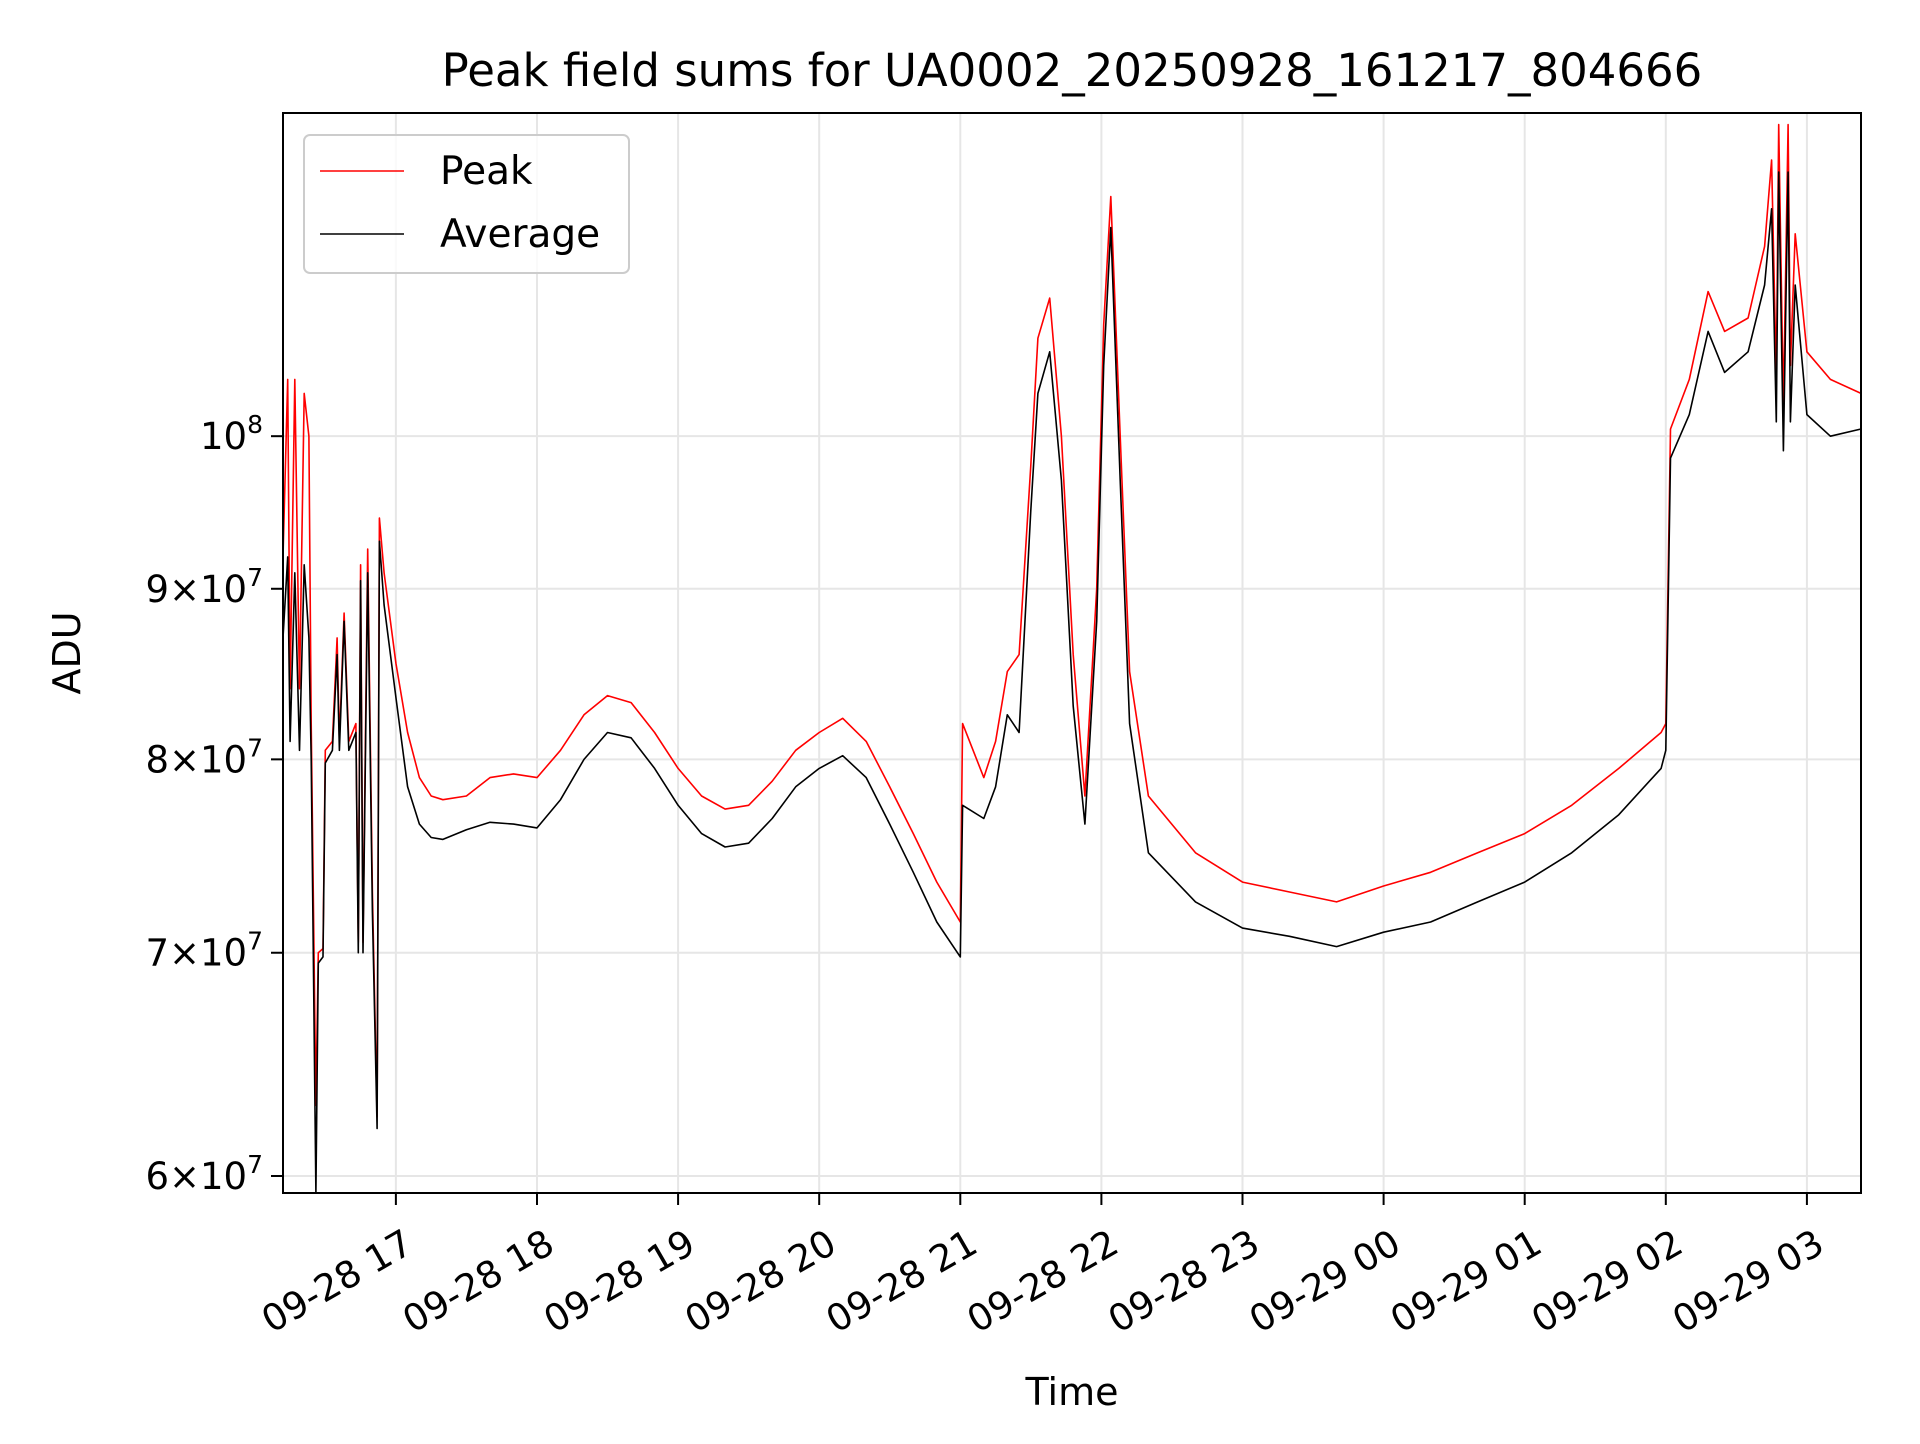 The height and width of the screenshot is (1444, 1920). I want to click on legend: Peak Average, so click(466, 204).